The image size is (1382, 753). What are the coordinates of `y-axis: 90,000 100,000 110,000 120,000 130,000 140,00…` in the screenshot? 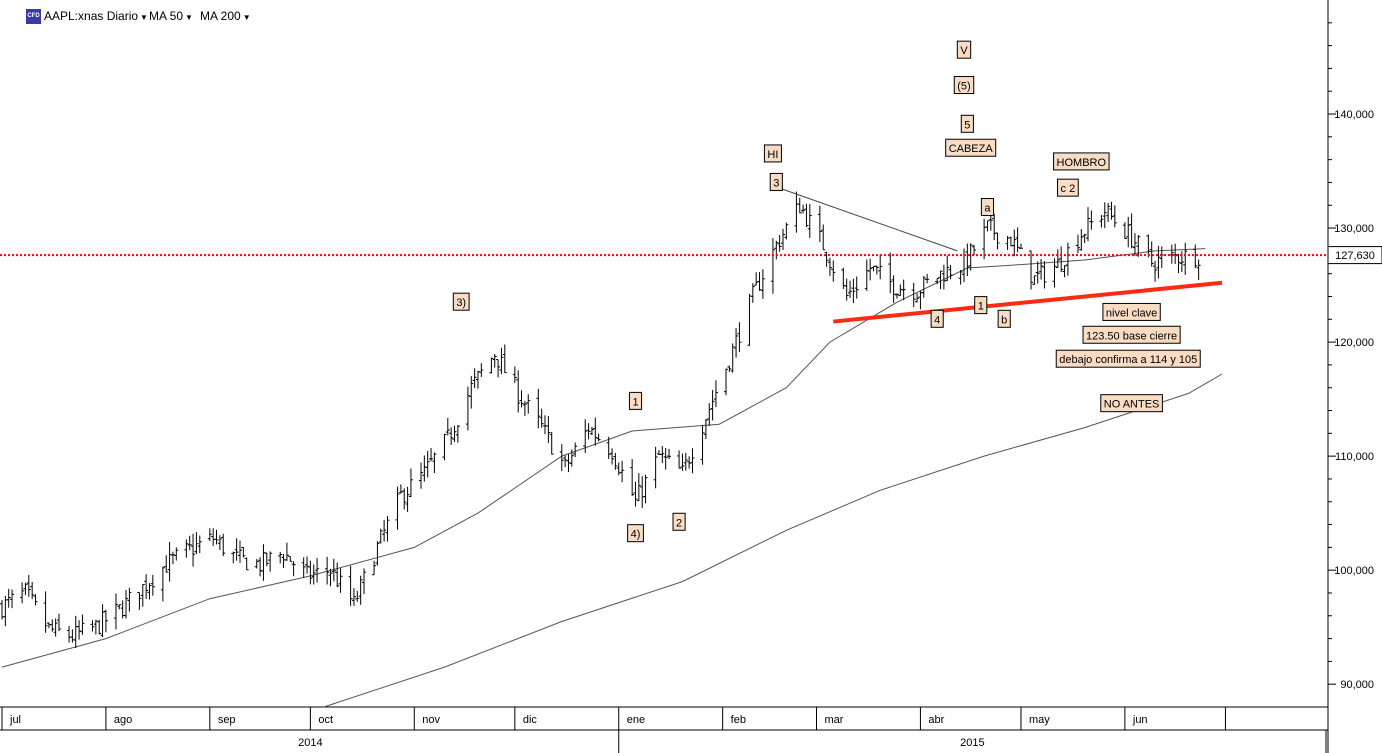 It's located at (1354, 356).